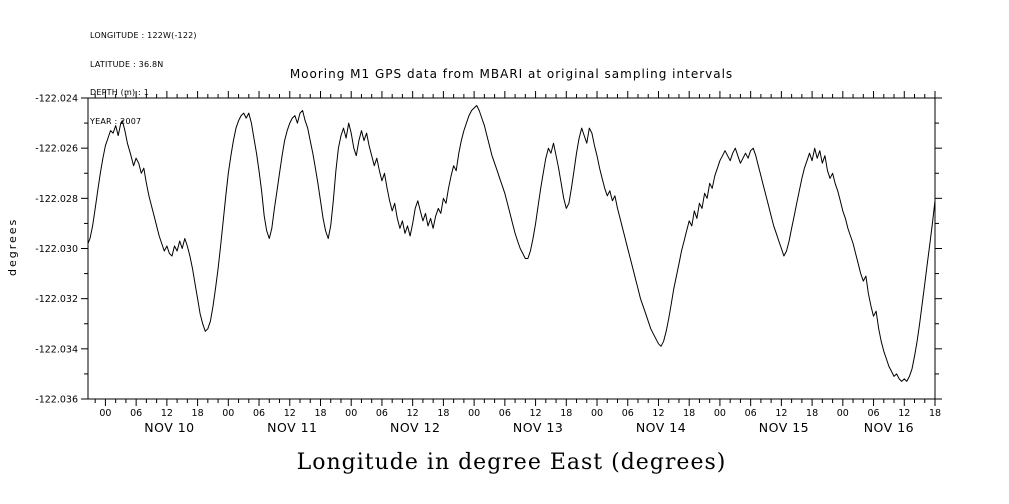 The image size is (1009, 504). I want to click on x-day-label: NOV 14, so click(661, 427).